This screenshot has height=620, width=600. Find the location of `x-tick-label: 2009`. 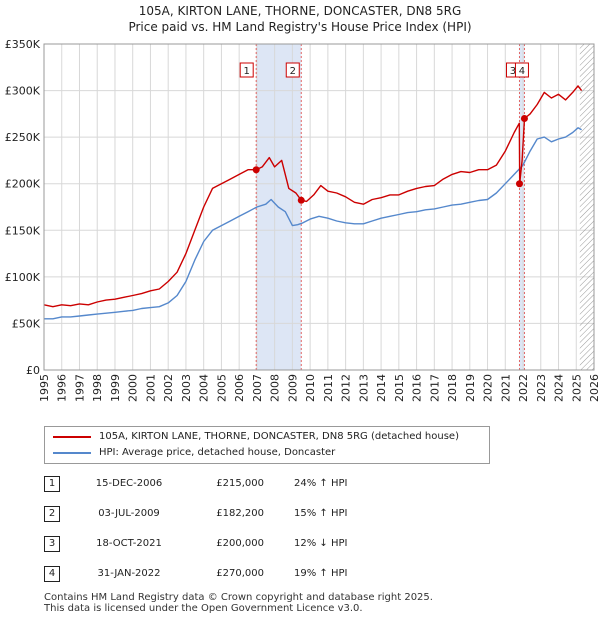

x-tick-label: 2009 is located at coordinates (292, 388).